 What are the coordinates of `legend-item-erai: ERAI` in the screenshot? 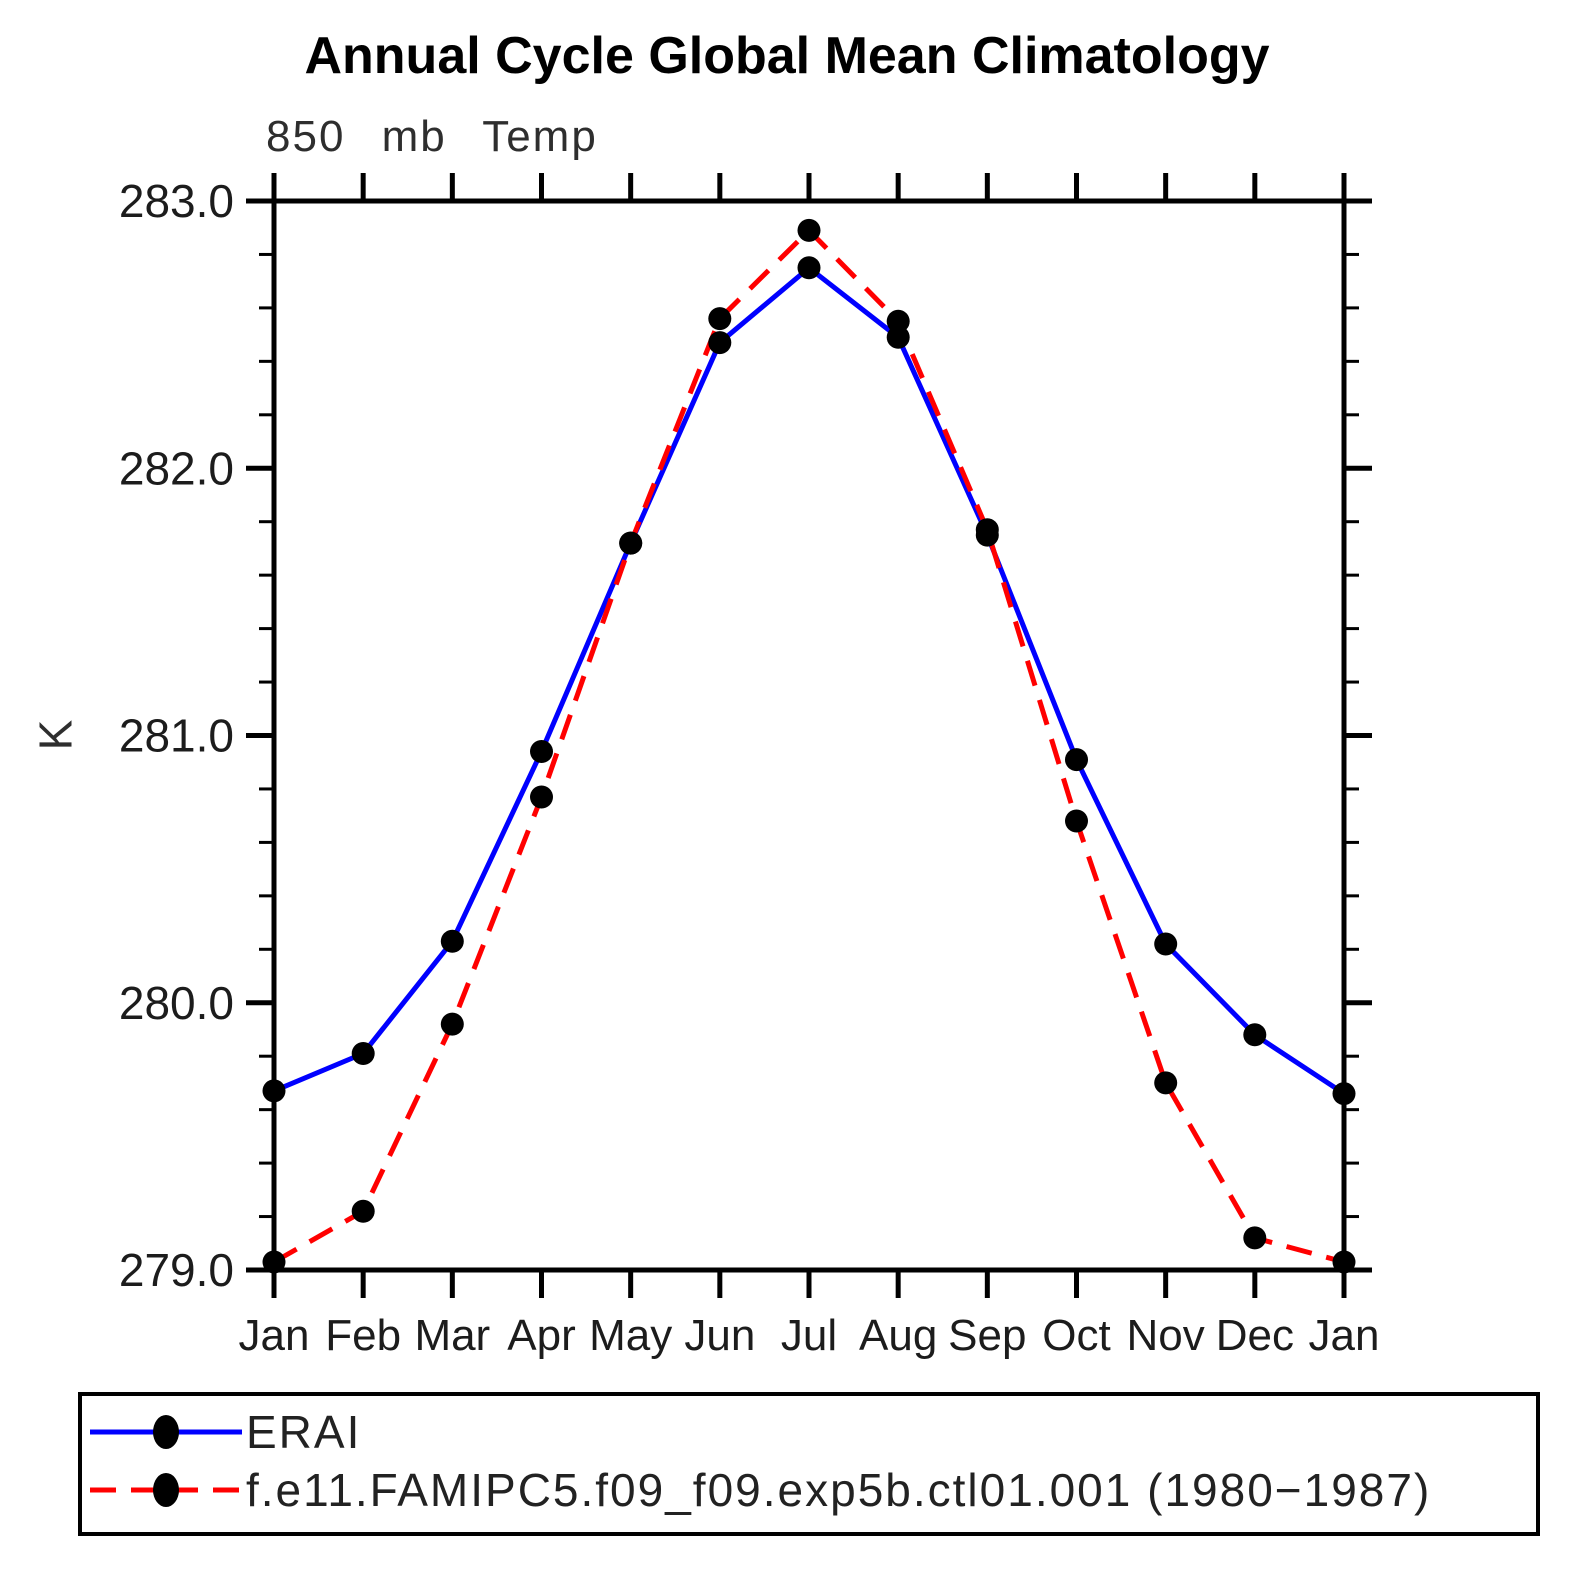 It's located at (222, 1432).